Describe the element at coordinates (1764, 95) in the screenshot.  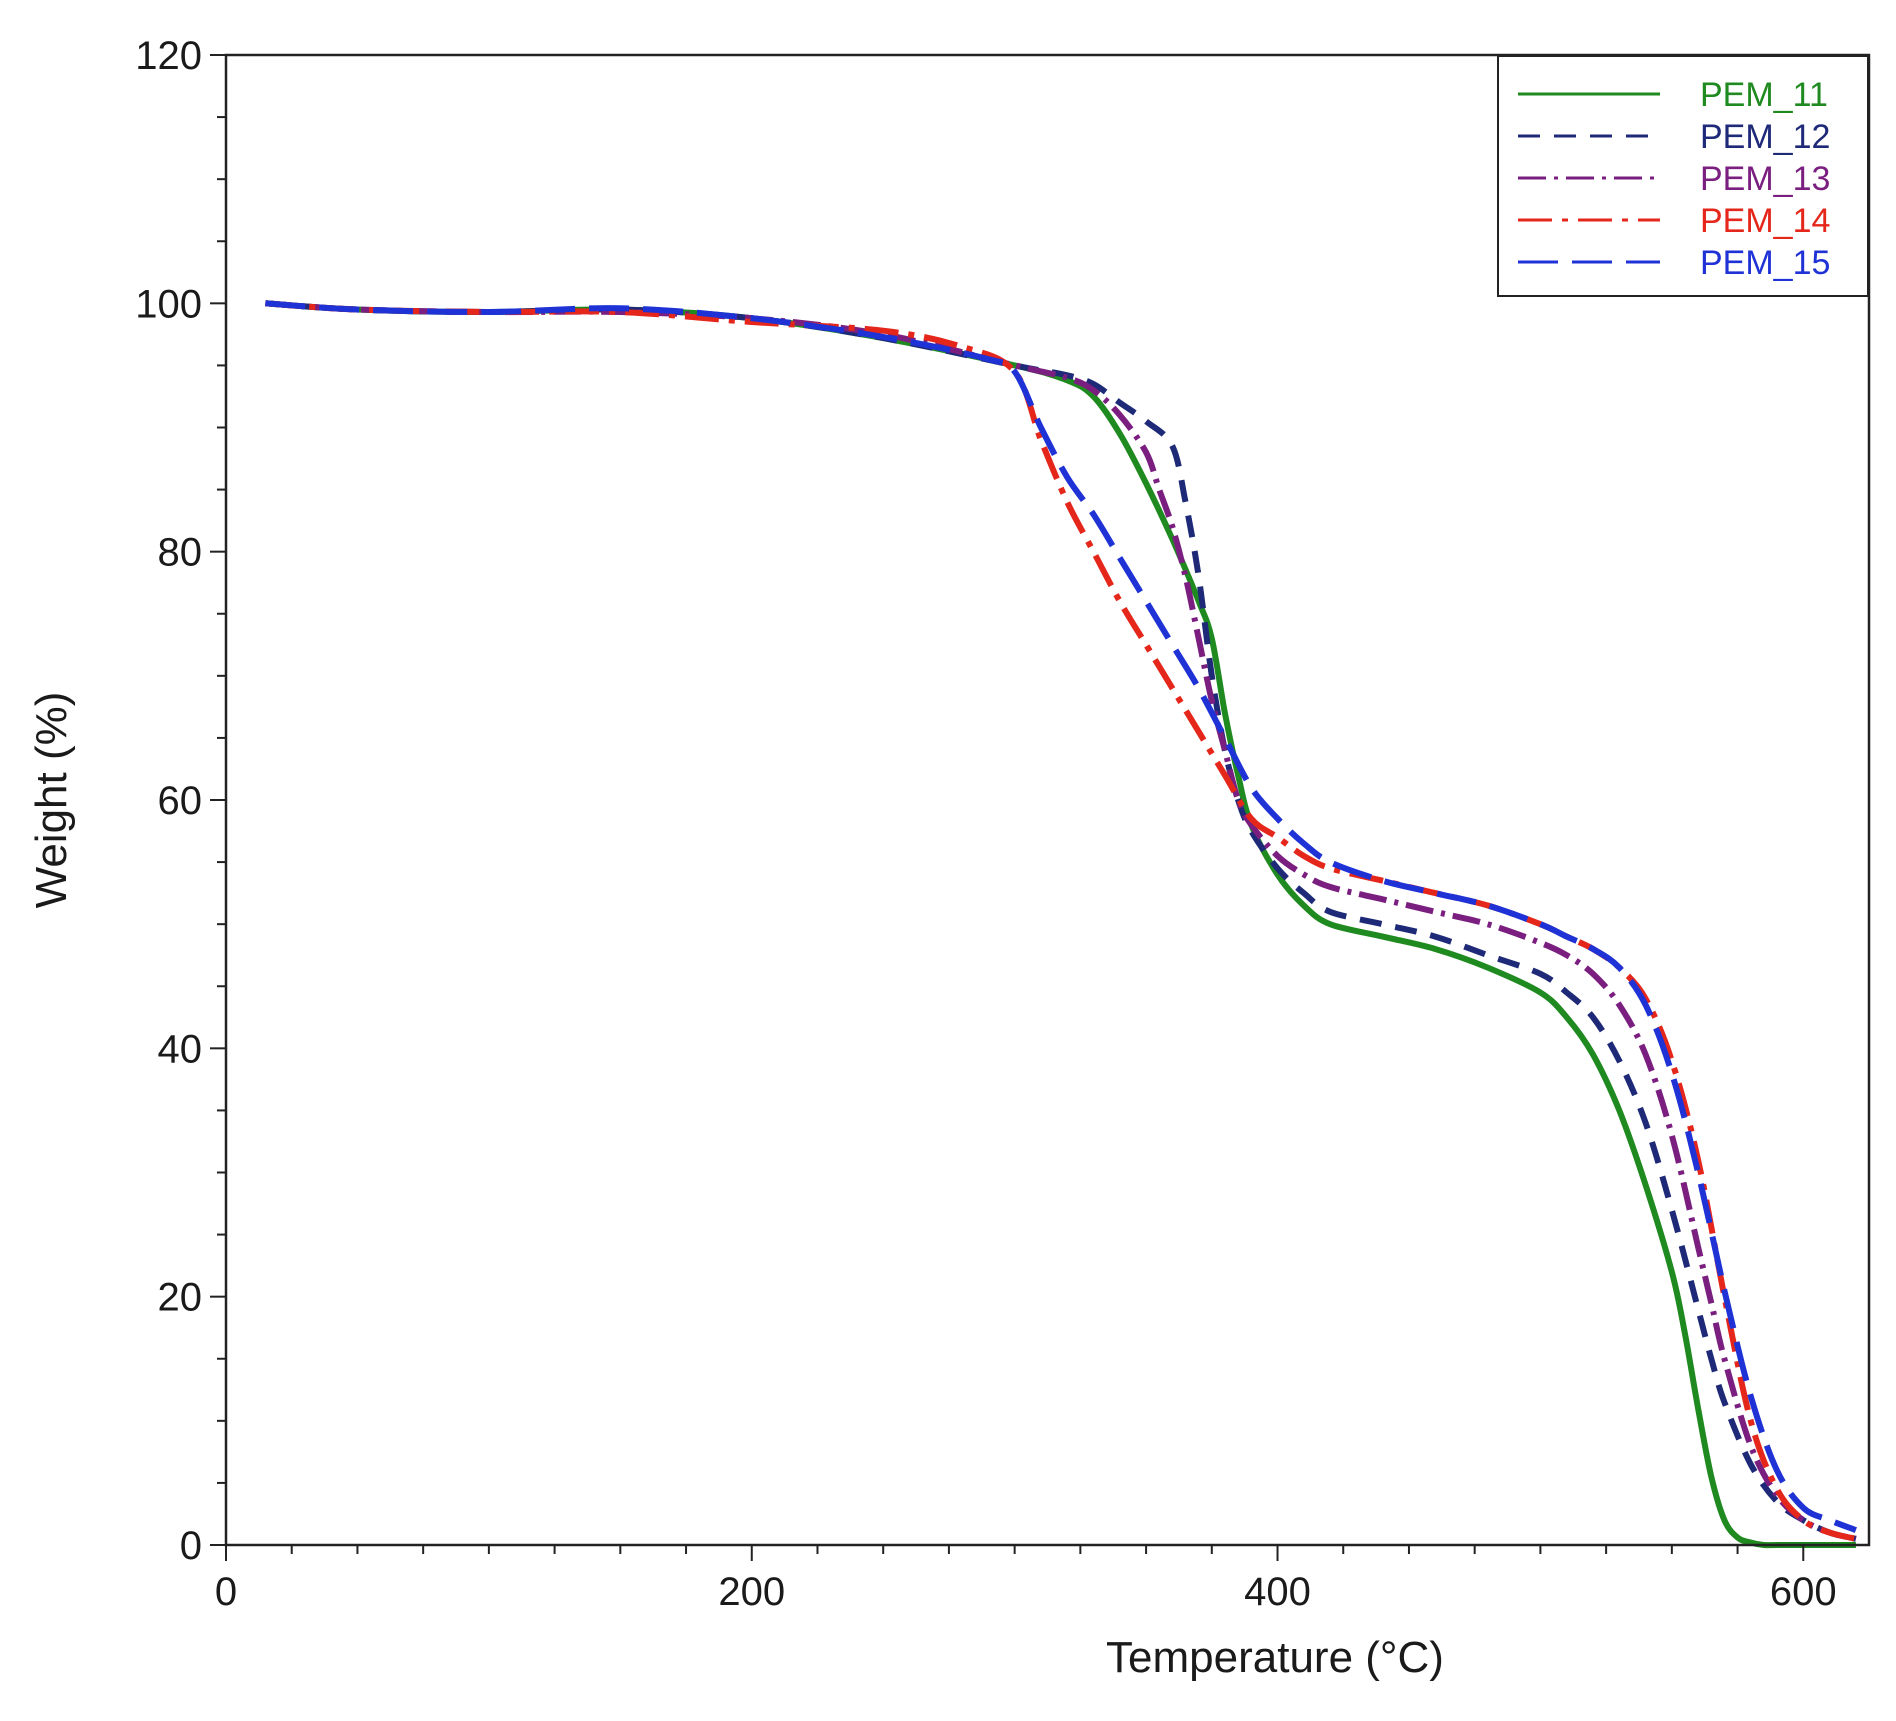
I see `legend-label: PEM_11` at that location.